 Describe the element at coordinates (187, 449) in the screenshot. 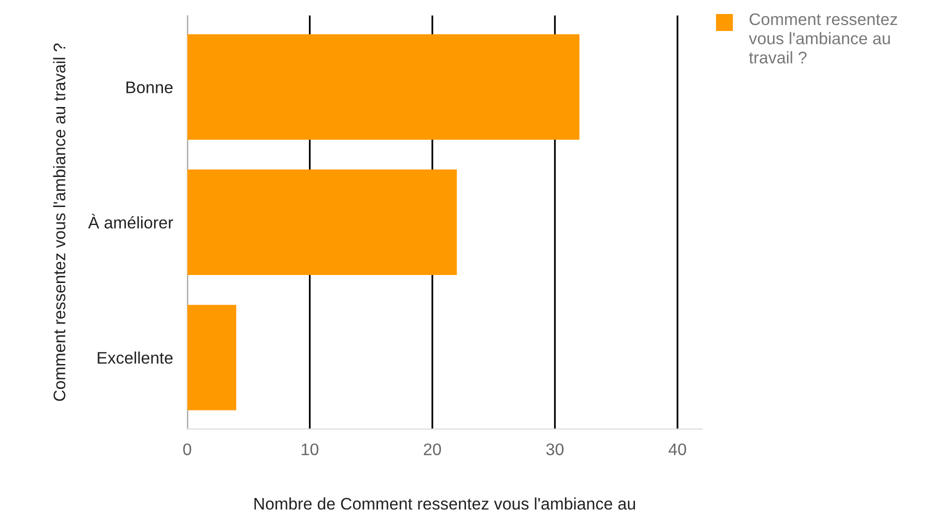

I see `x-tick-label: 0` at that location.